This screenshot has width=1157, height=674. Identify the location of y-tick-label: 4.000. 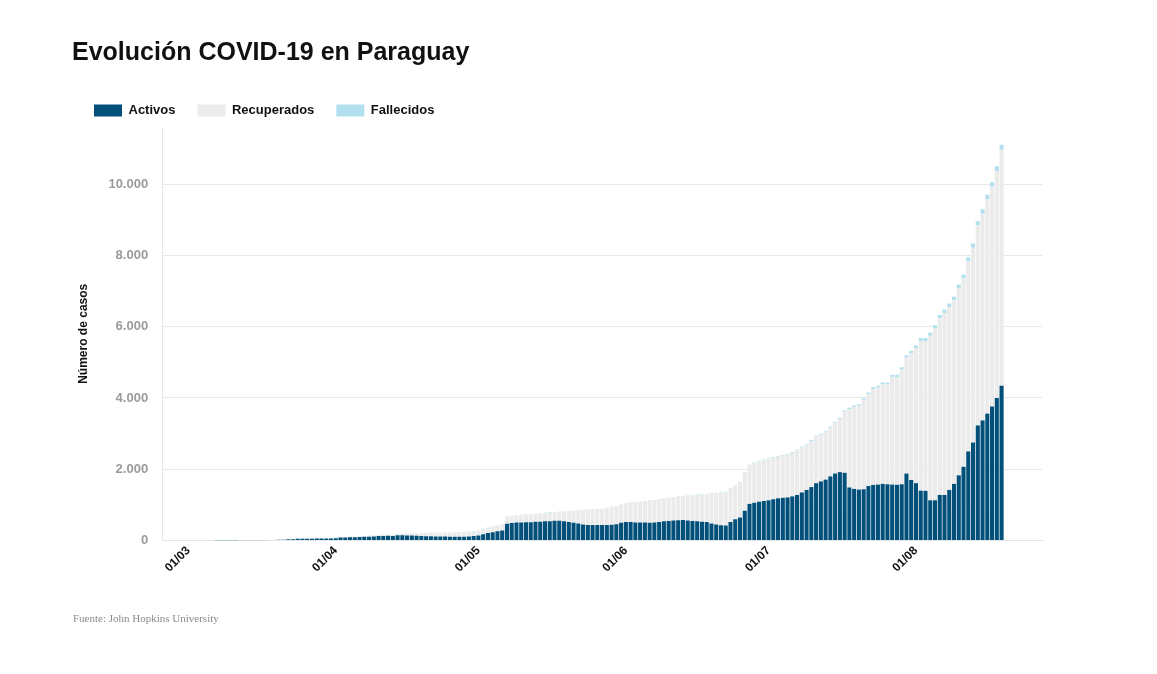
(132, 397).